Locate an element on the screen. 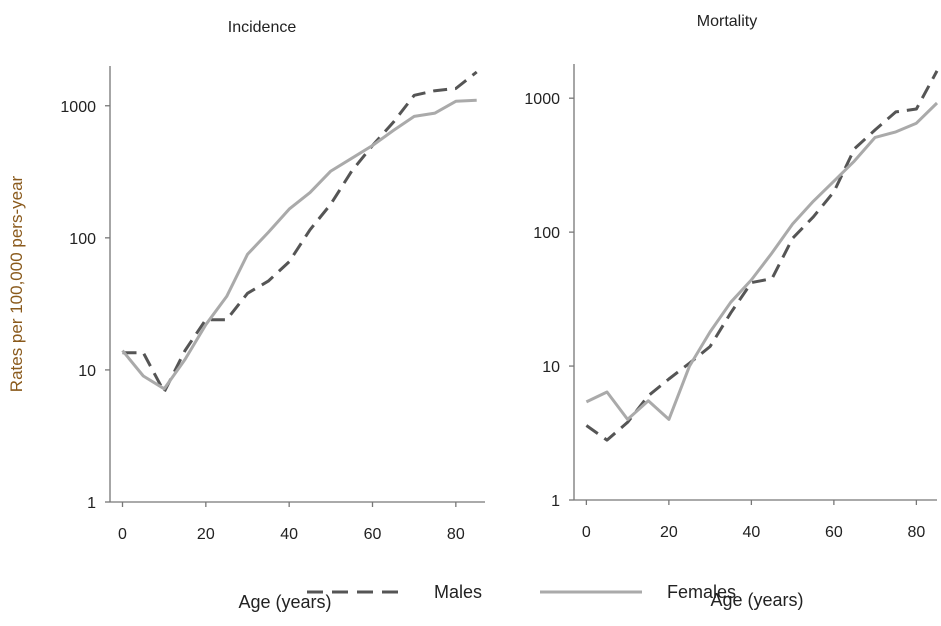 The width and height of the screenshot is (941, 626). legend: Males Females is located at coordinates (521, 592).